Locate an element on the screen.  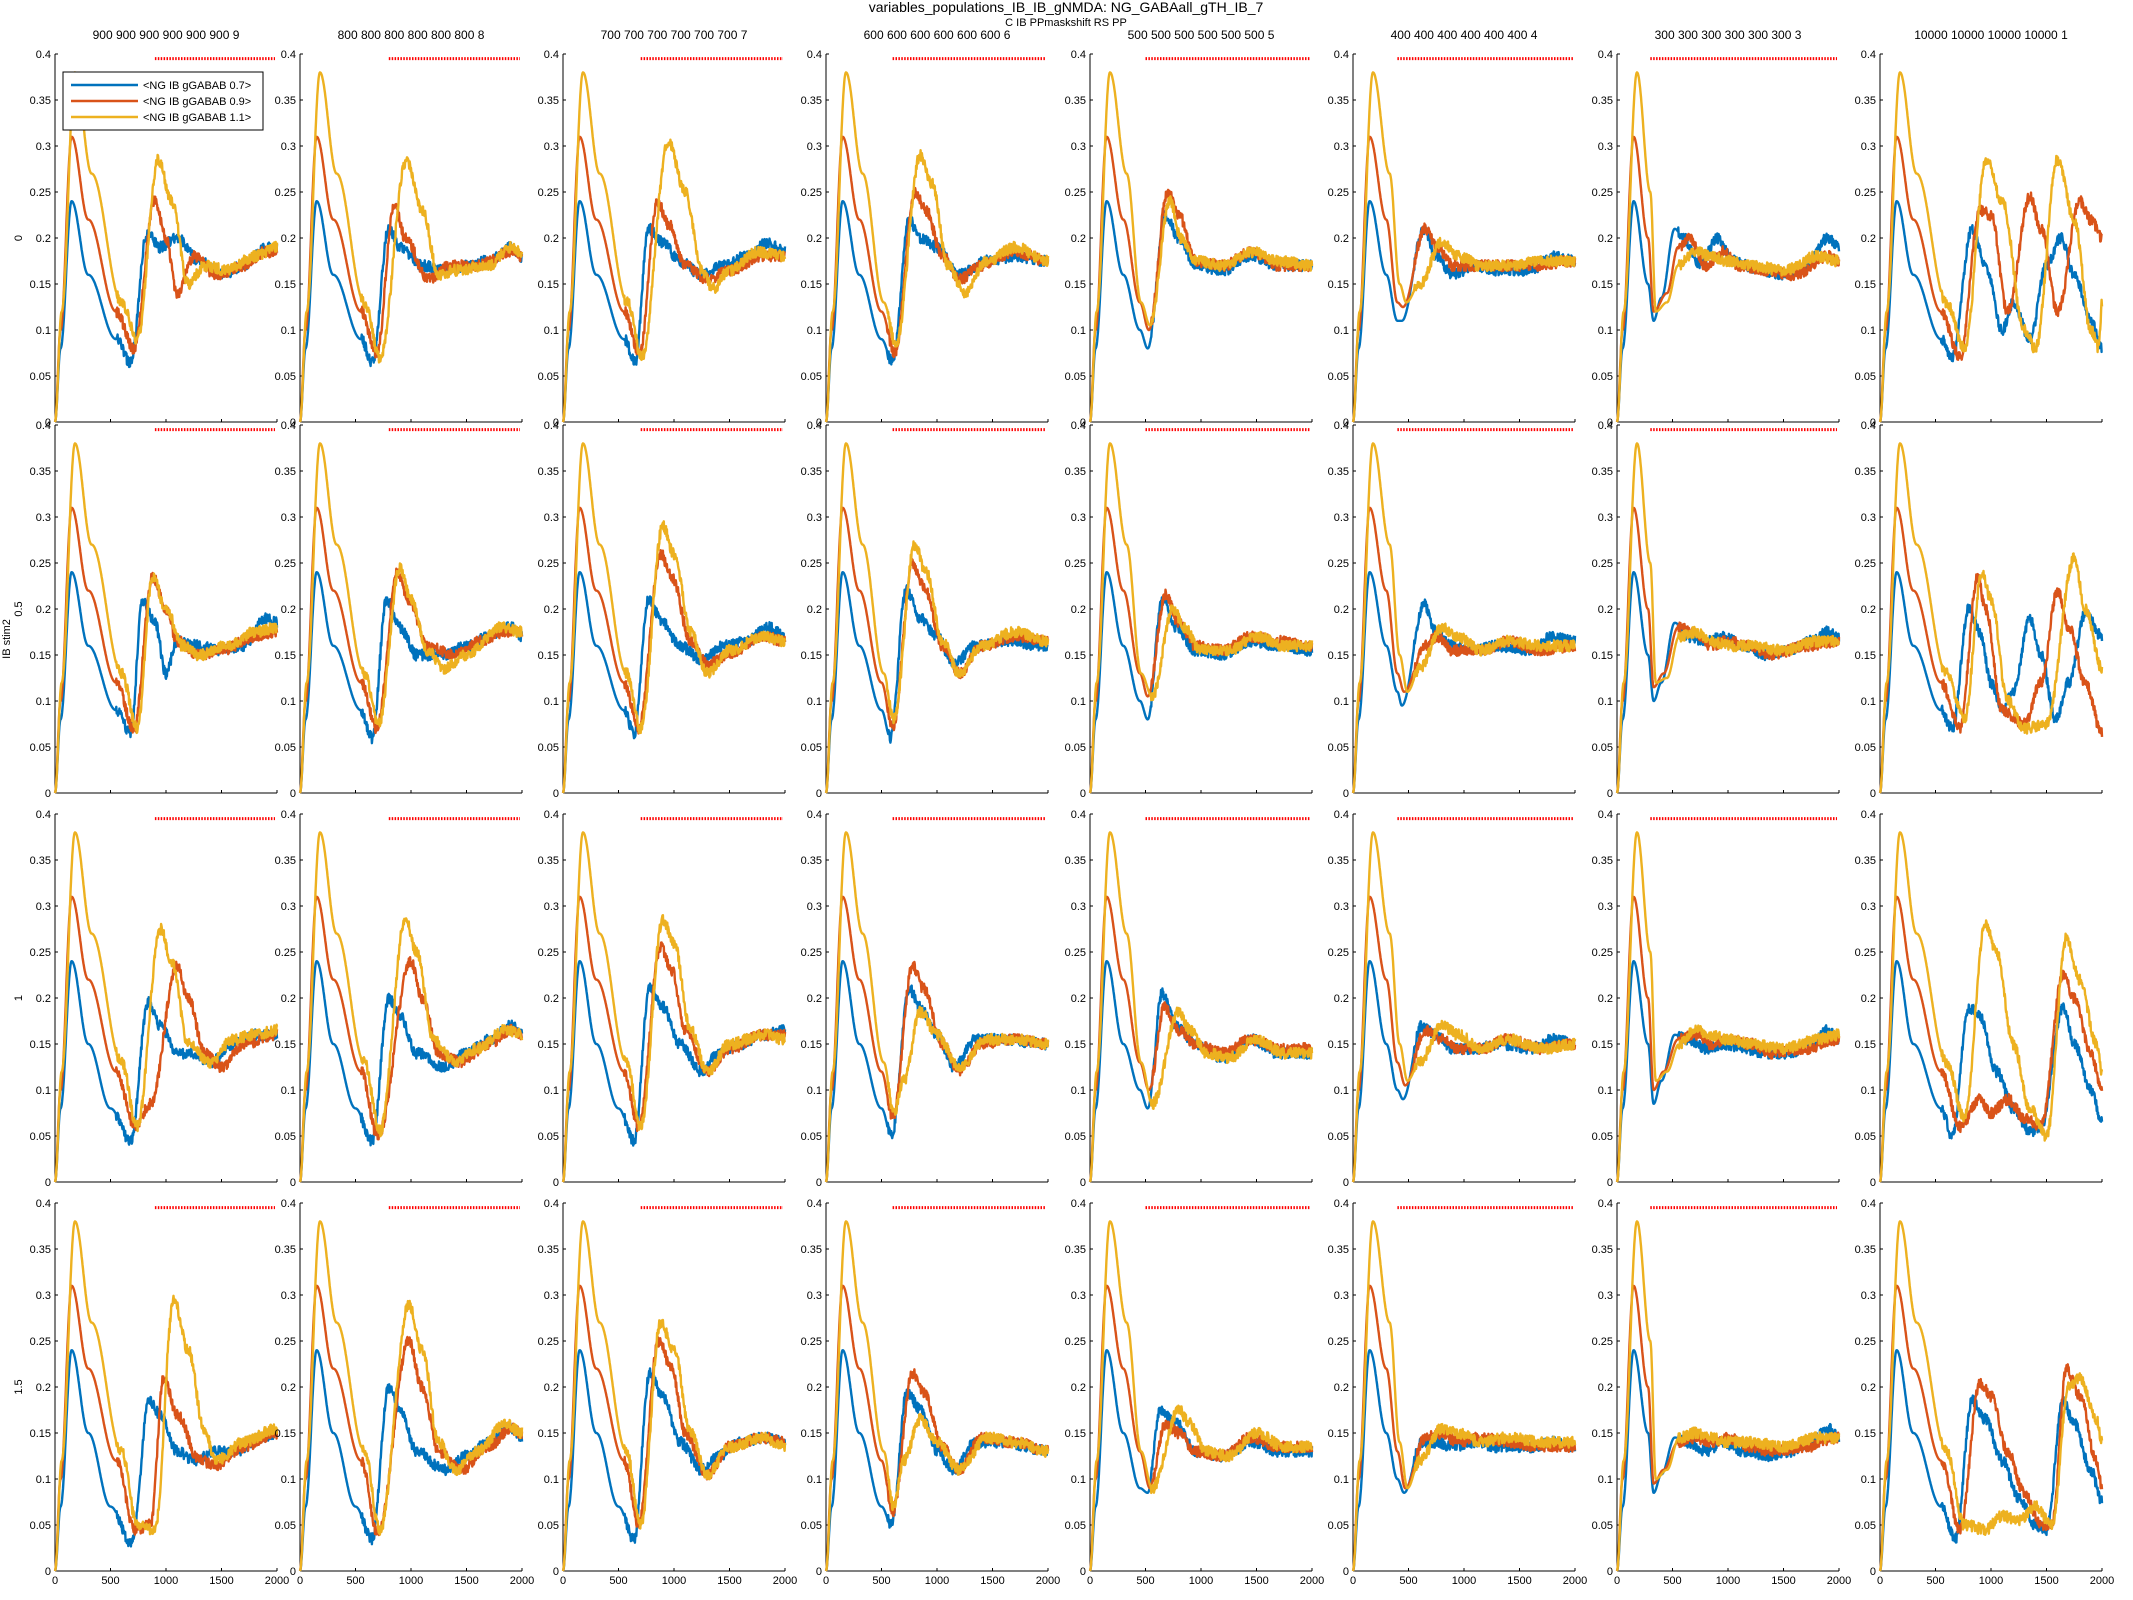
x-tick-label: 2000 is located at coordinates (1839, 1581).